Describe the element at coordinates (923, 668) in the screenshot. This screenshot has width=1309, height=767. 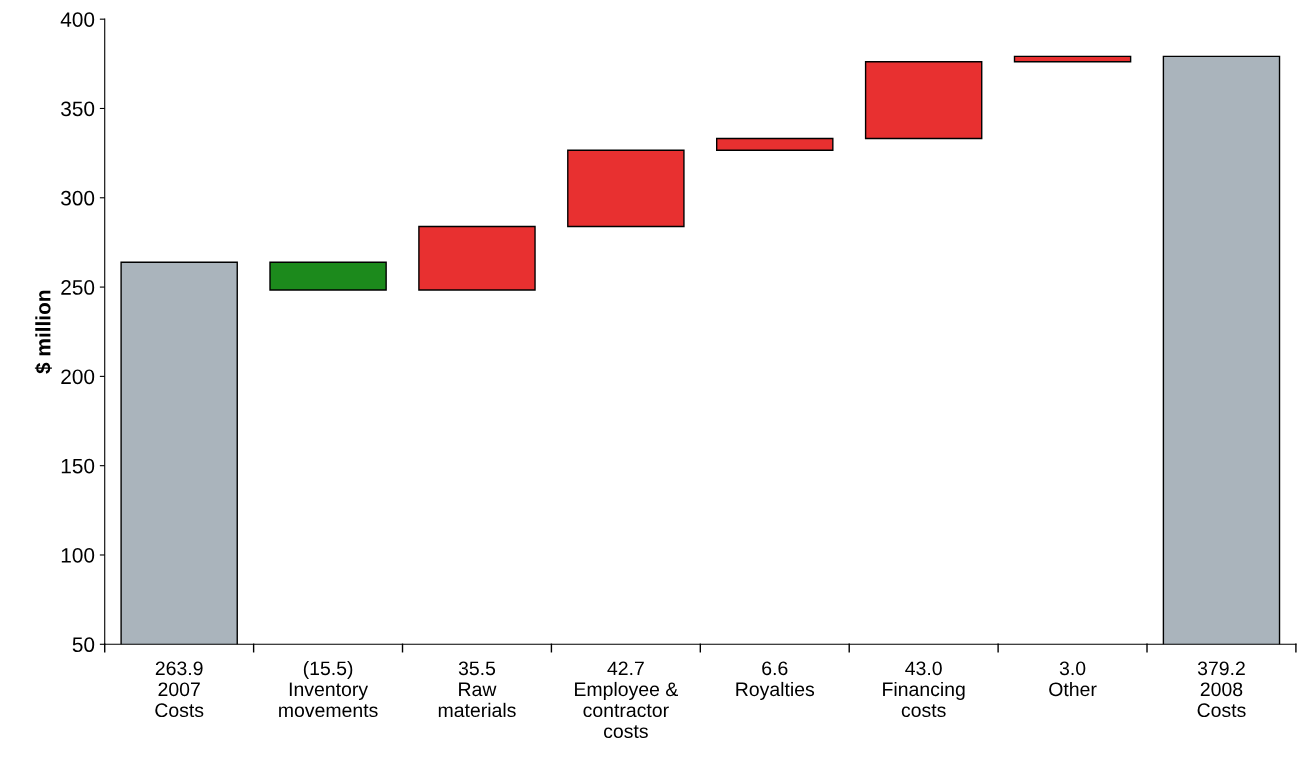
I see `data-label: 43.0` at that location.